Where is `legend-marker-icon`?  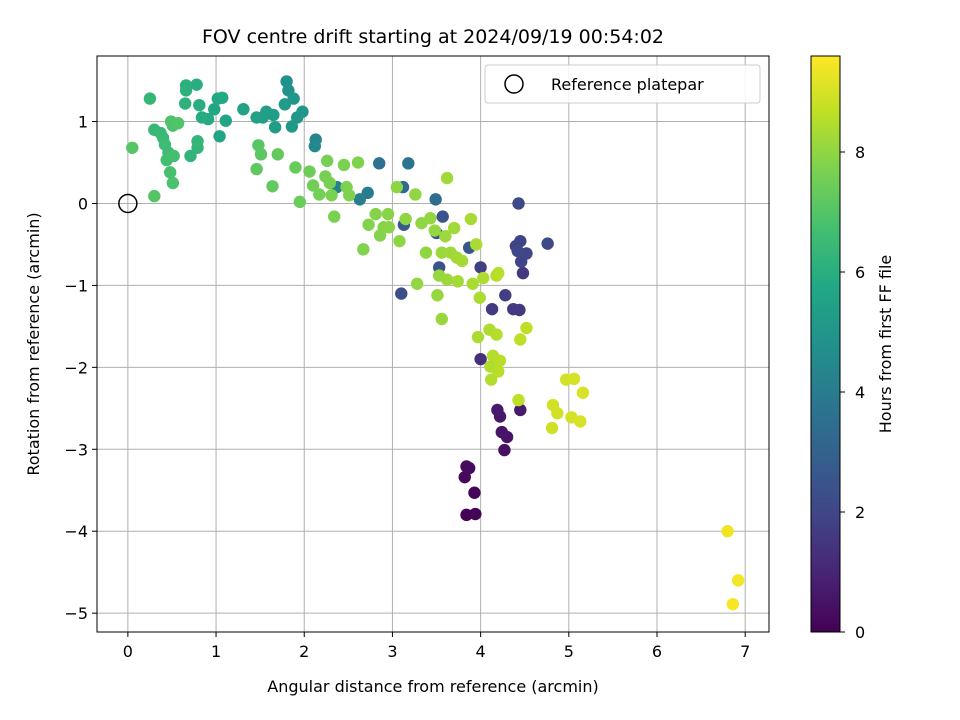
legend-marker-icon is located at coordinates (514, 84).